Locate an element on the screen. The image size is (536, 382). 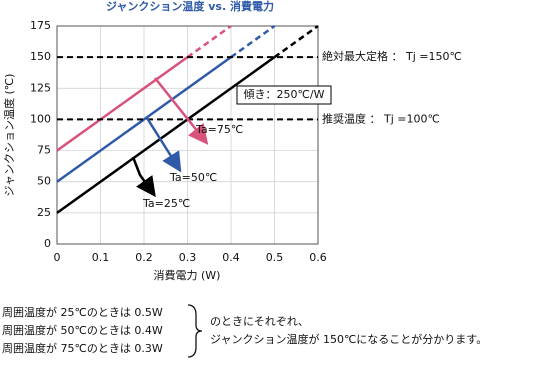
x-tick-label: 0.6 is located at coordinates (318, 257).